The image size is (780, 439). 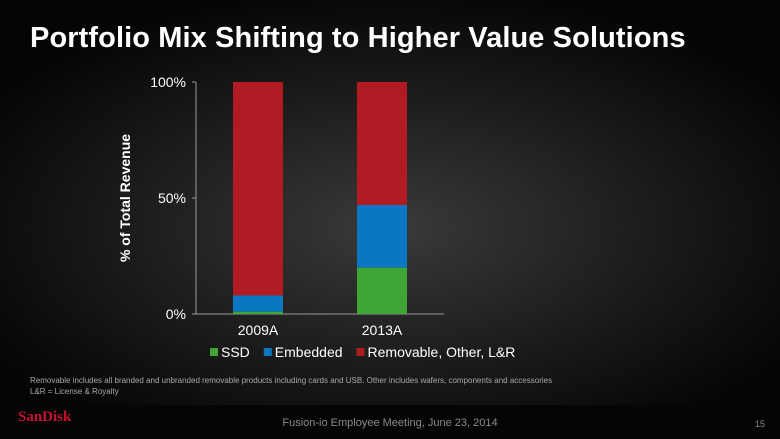 I want to click on legend-label: SSD, so click(x=235, y=352).